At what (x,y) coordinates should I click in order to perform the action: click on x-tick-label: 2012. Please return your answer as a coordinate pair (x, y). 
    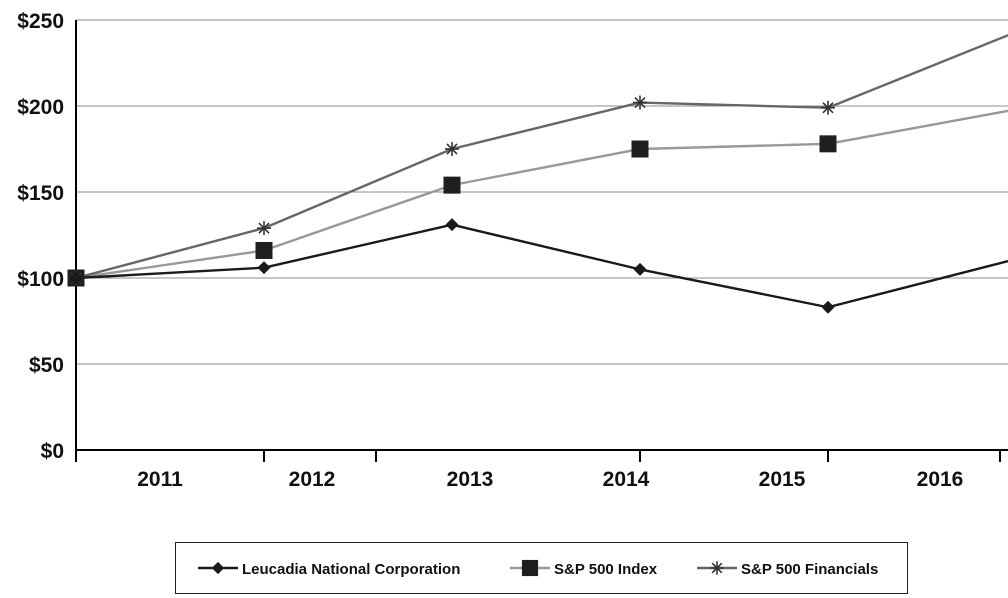
    Looking at the image, I should click on (312, 479).